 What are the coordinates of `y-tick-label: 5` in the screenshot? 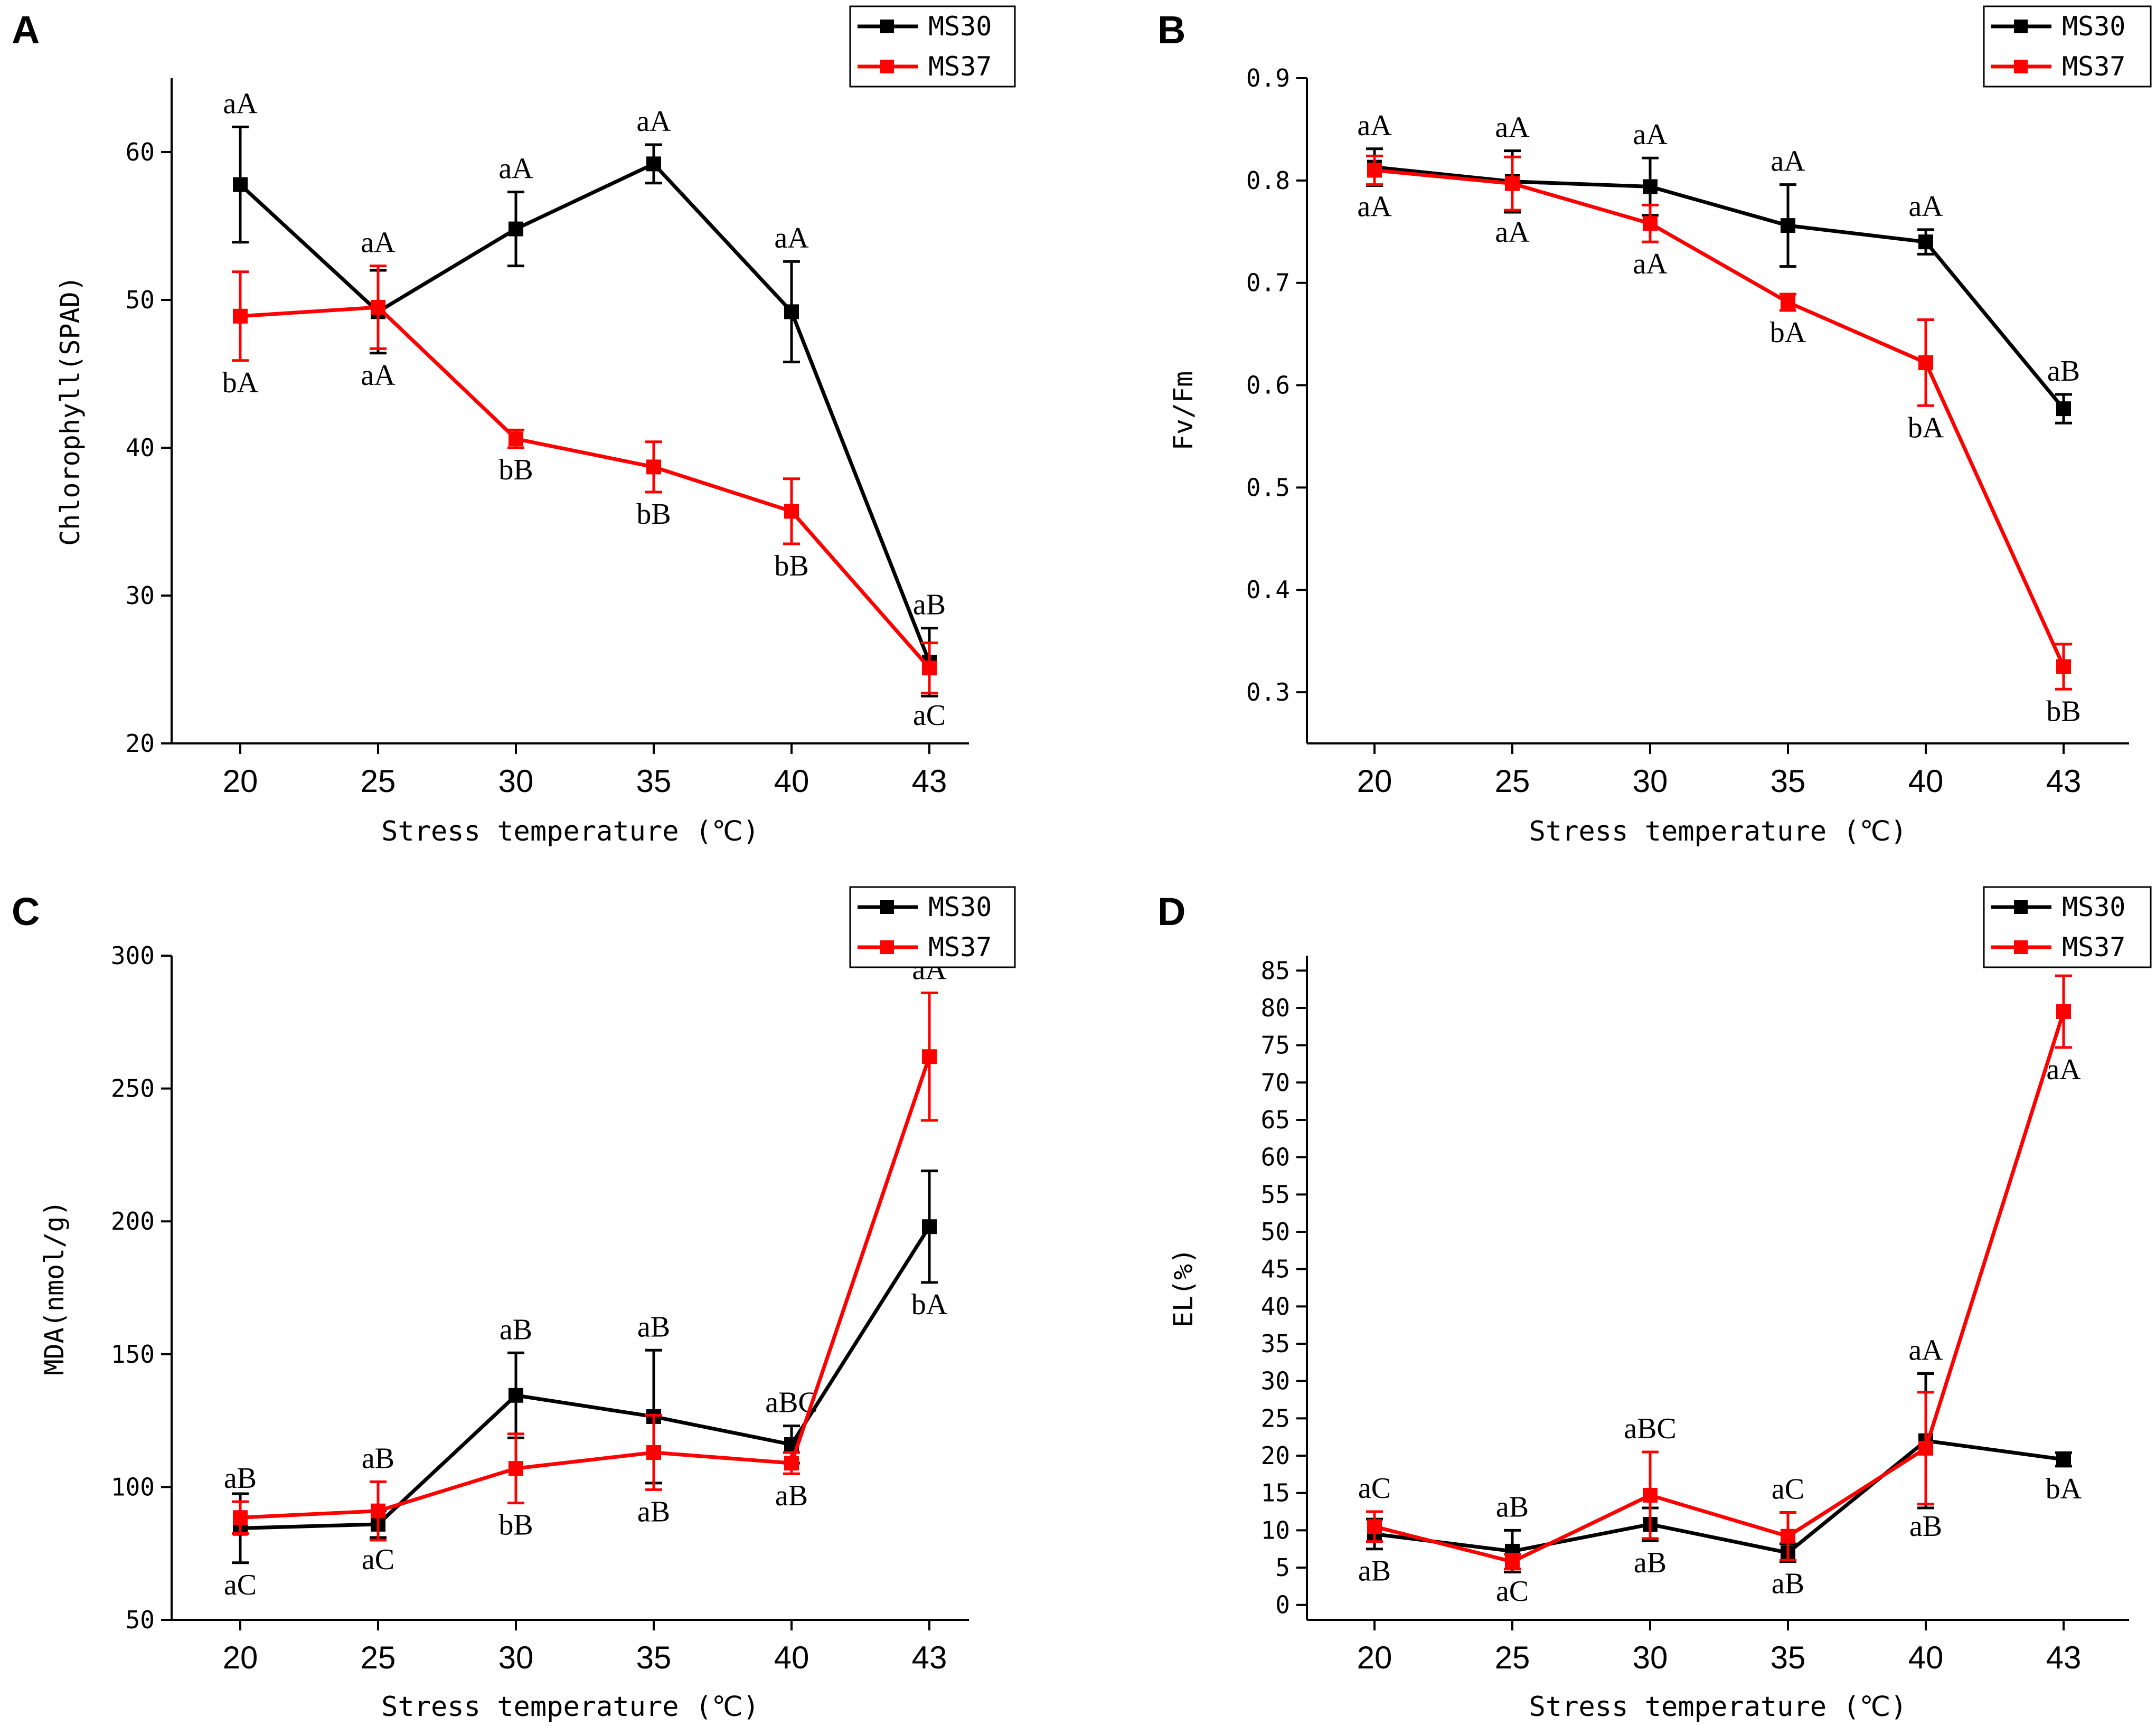 It's located at (1282, 1568).